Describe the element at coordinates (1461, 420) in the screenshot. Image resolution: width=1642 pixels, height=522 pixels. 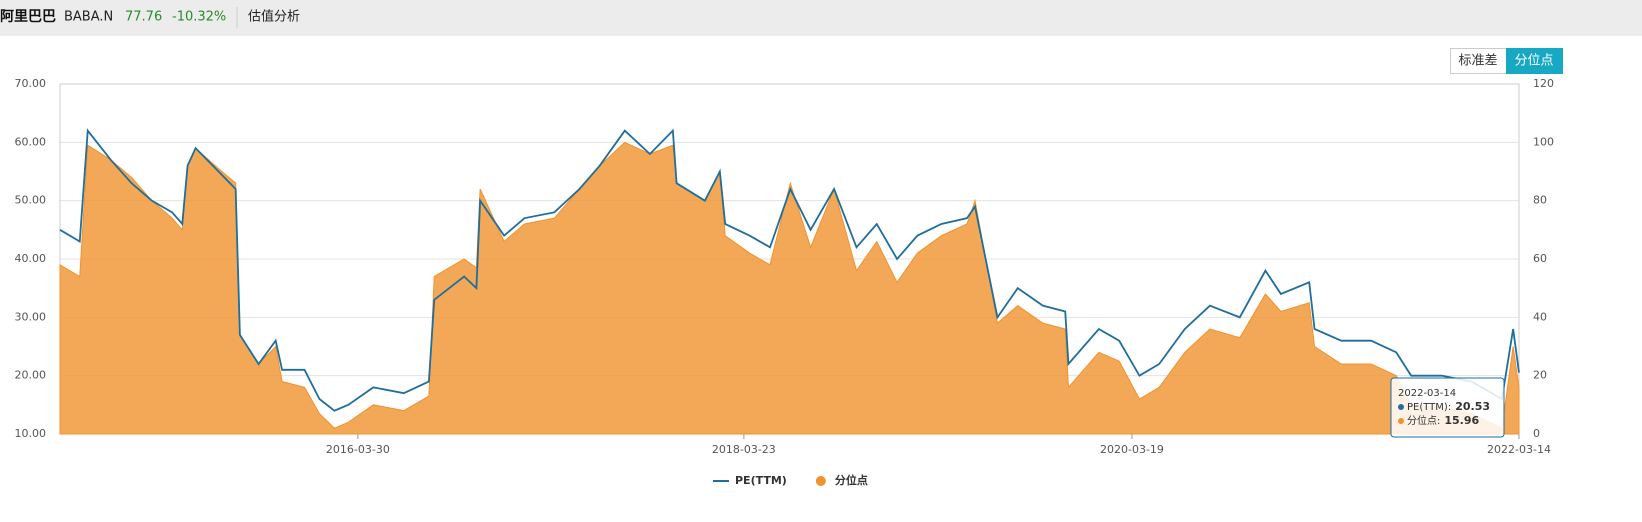
I see `tooltip-value: 15.96` at that location.